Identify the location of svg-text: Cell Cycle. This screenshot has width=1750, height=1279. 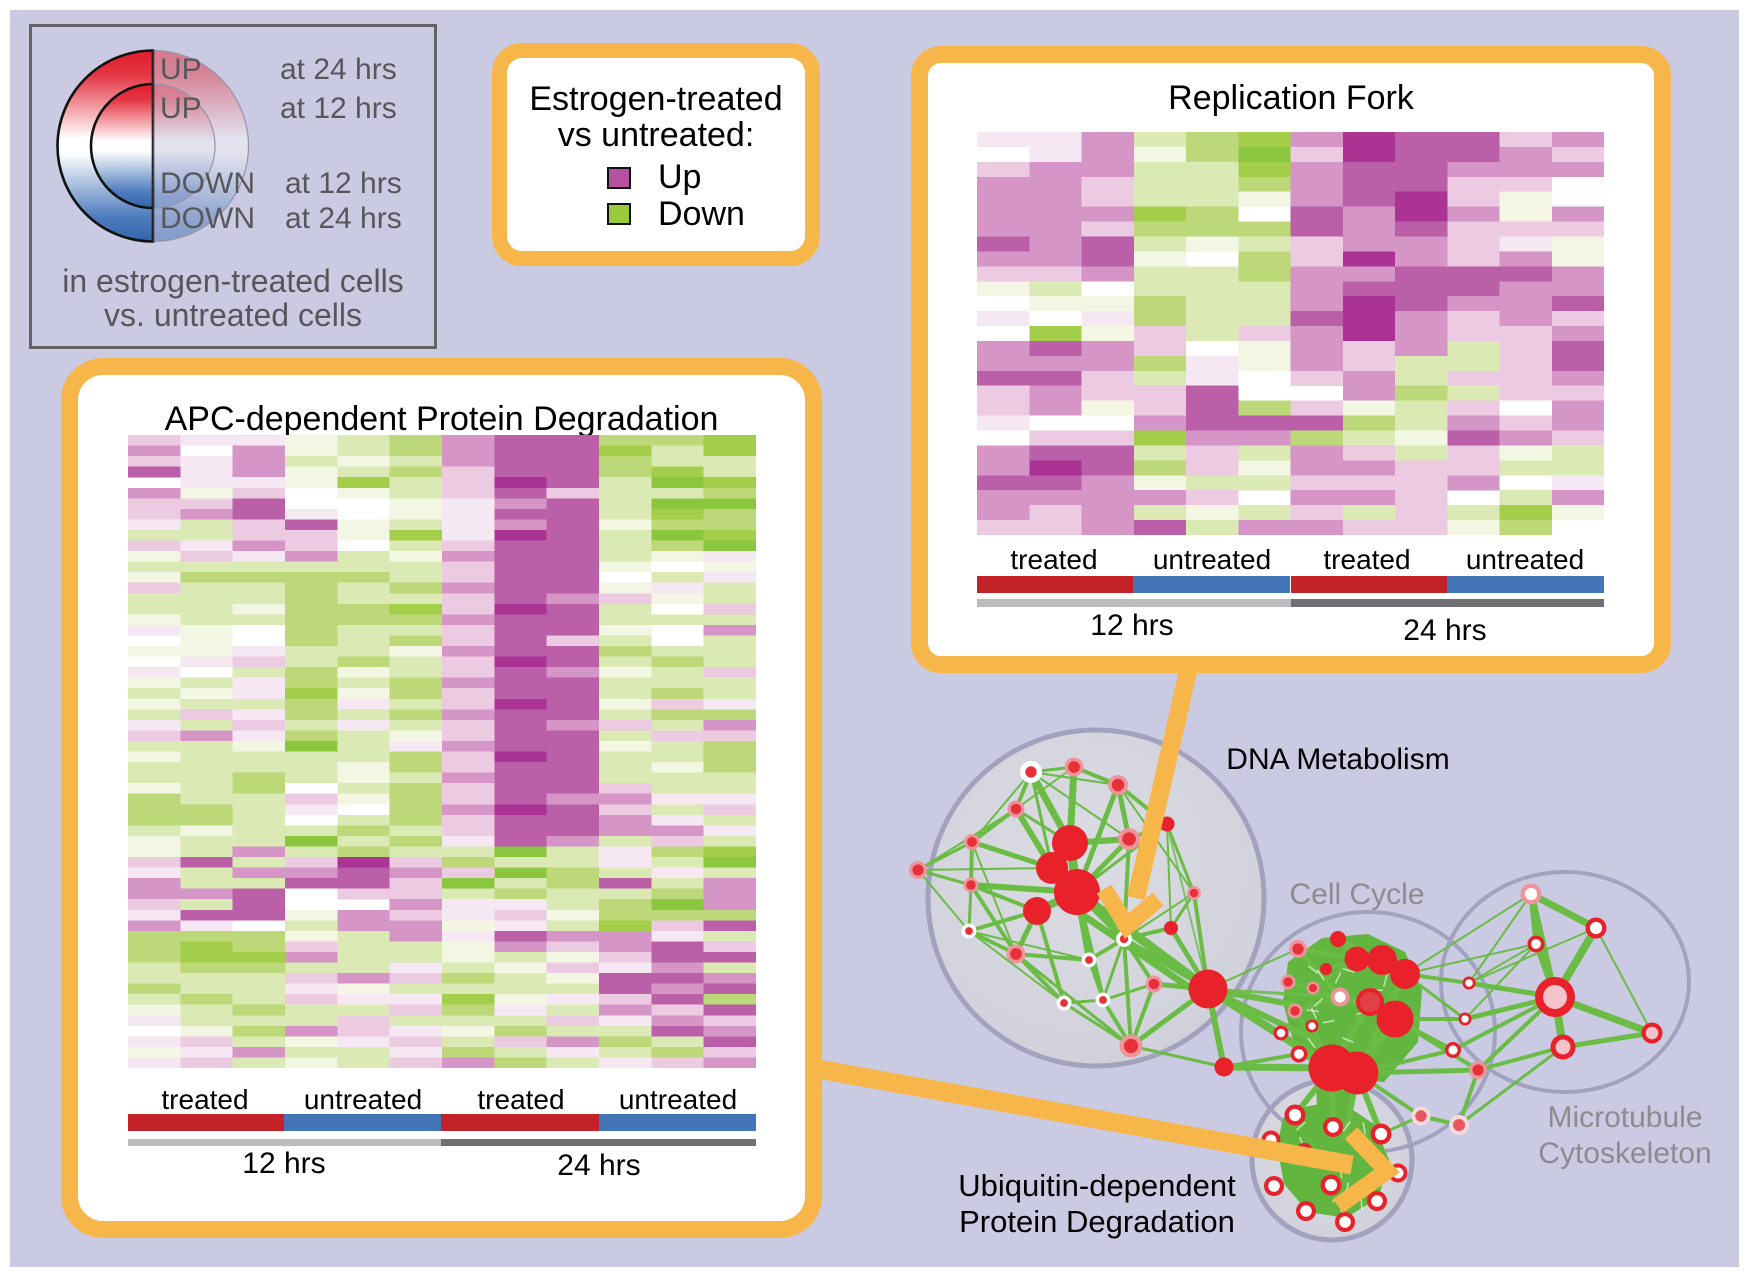
(1356, 894).